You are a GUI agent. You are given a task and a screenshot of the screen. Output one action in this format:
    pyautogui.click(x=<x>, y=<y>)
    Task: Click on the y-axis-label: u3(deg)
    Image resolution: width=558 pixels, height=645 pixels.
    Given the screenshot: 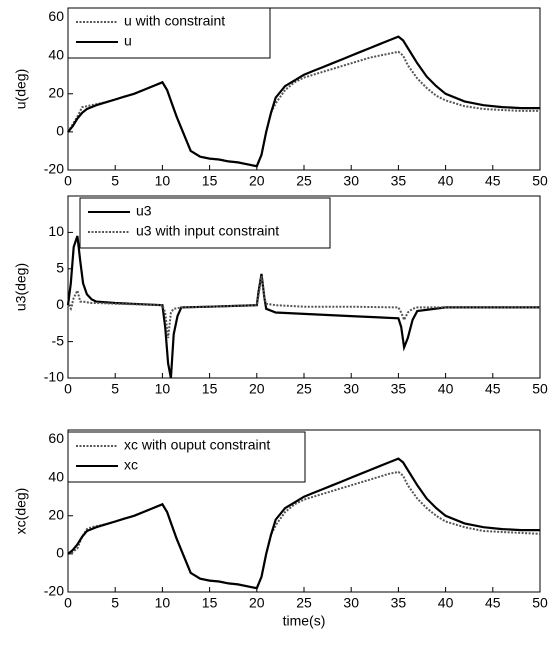 What is the action you would take?
    pyautogui.click(x=21, y=287)
    